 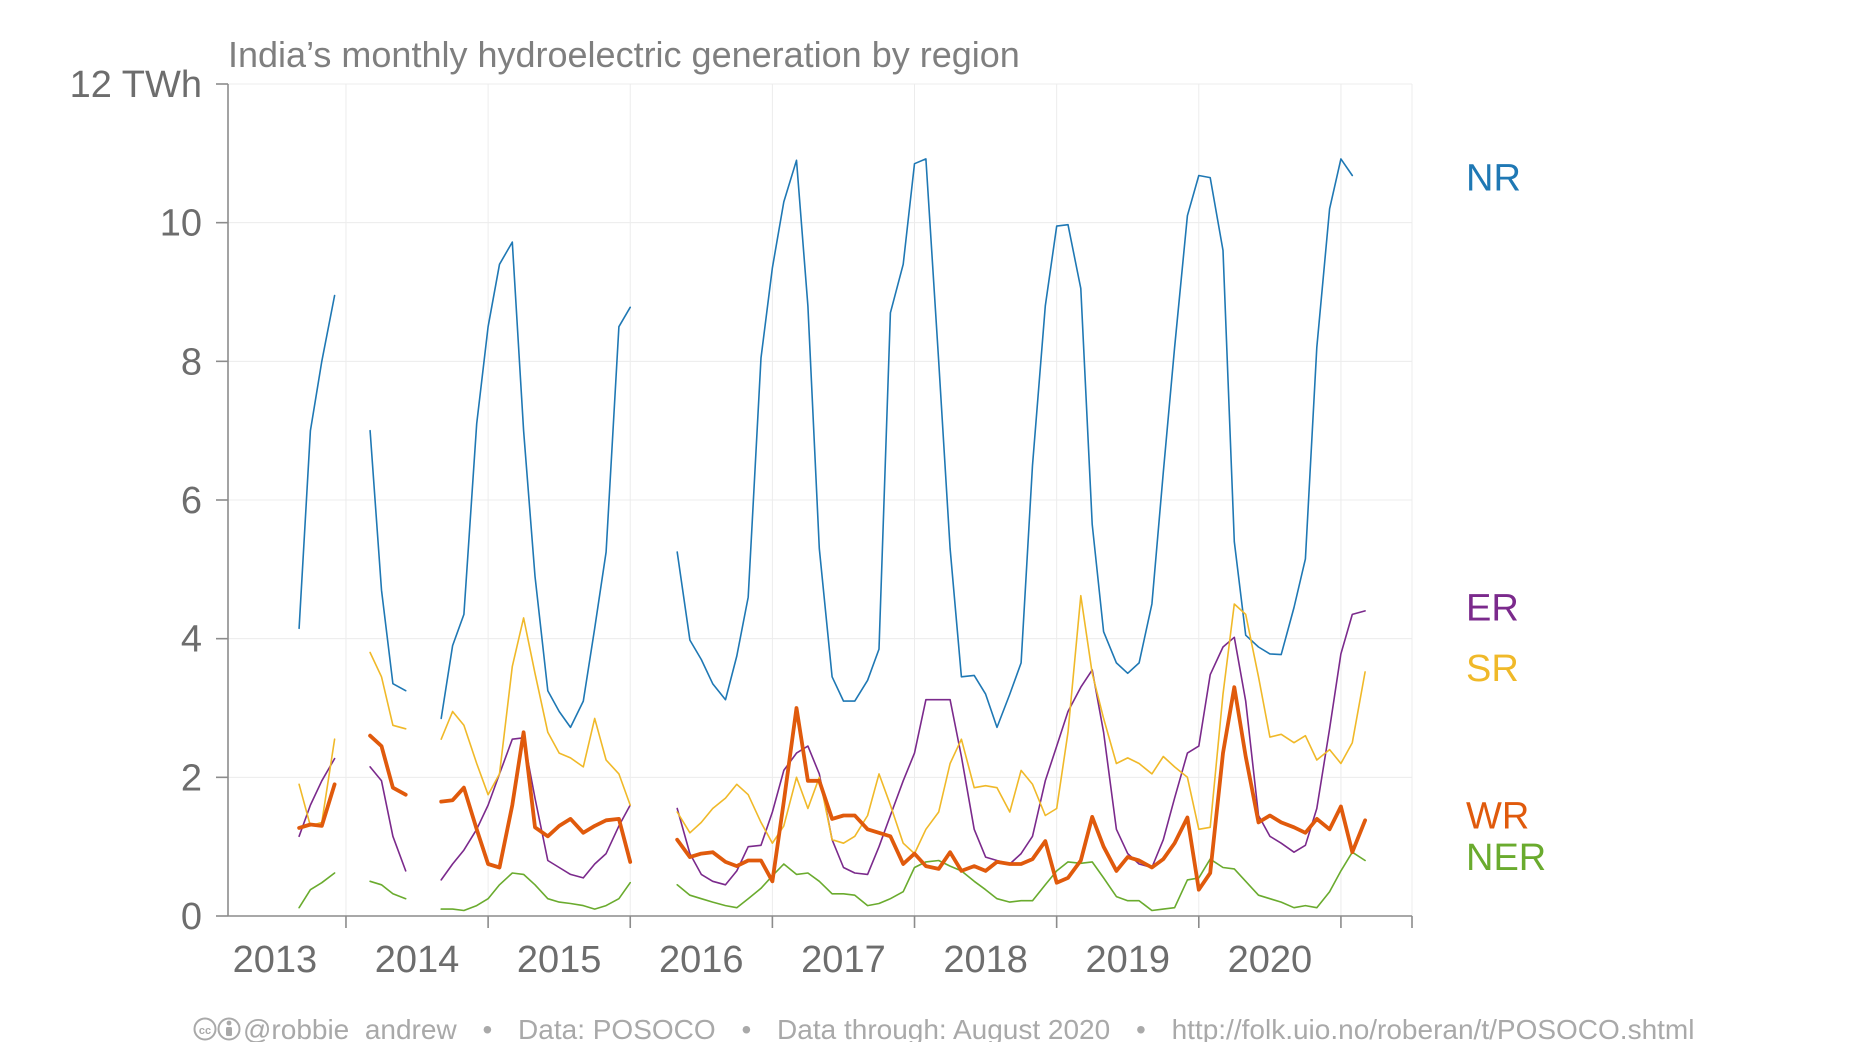 What do you see at coordinates (229, 1029) in the screenshot?
I see `attribution-icon` at bounding box center [229, 1029].